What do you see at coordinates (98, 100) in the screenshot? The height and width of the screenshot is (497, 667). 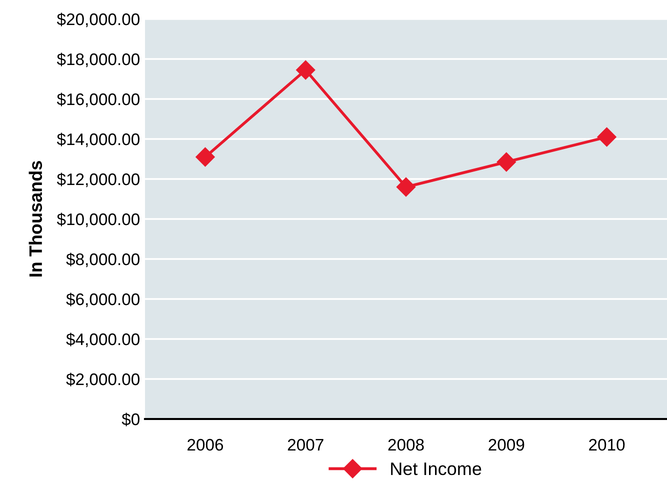 I see `y-tick-label: $16,000.00` at bounding box center [98, 100].